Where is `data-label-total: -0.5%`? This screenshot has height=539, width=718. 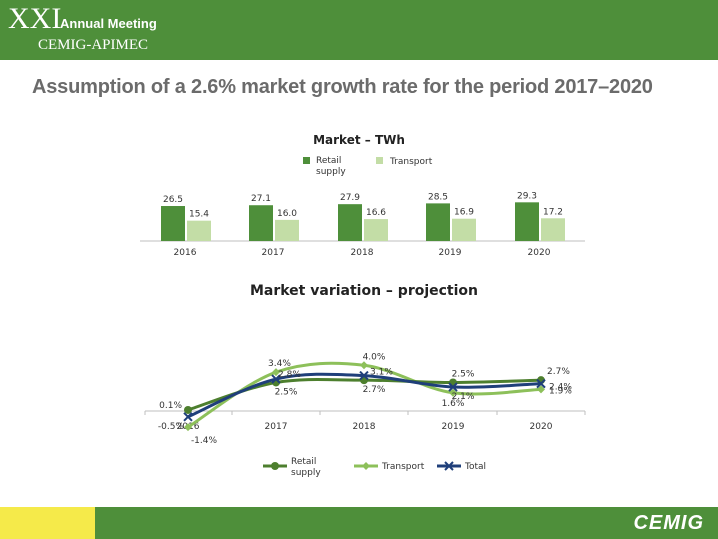 data-label-total: -0.5% is located at coordinates (171, 427).